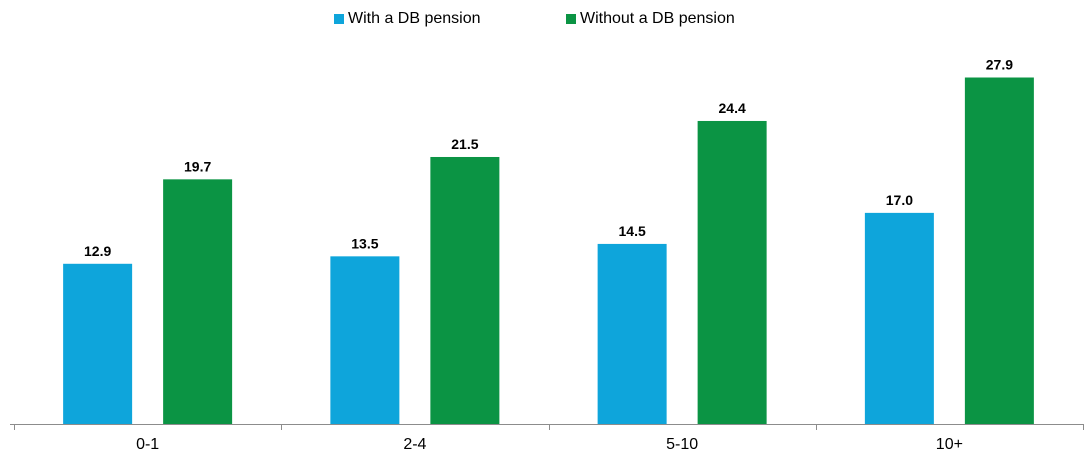 This screenshot has width=1088, height=458. What do you see at coordinates (657, 18) in the screenshot?
I see `legend-label-series-2: Without a DB pension` at bounding box center [657, 18].